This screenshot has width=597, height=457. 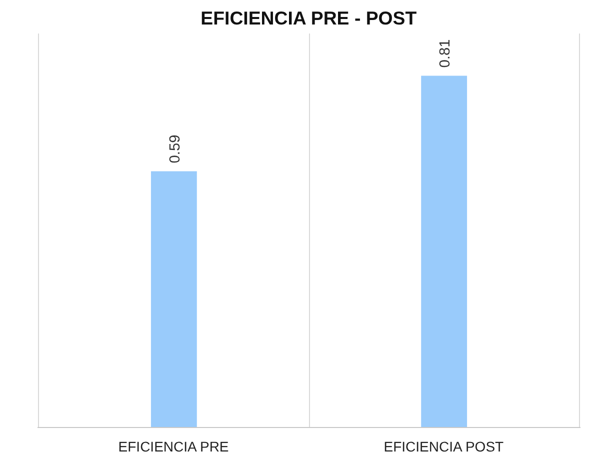 I want to click on chart-title: EFICIENCIA PRE - POST, so click(x=309, y=18).